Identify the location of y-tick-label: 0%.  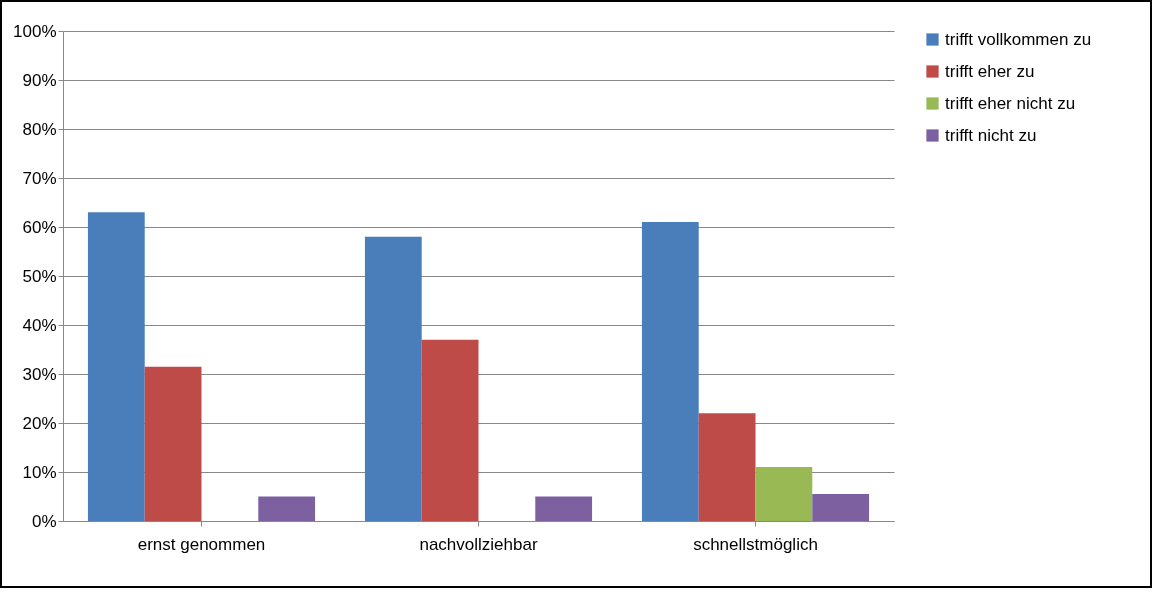
(44, 521).